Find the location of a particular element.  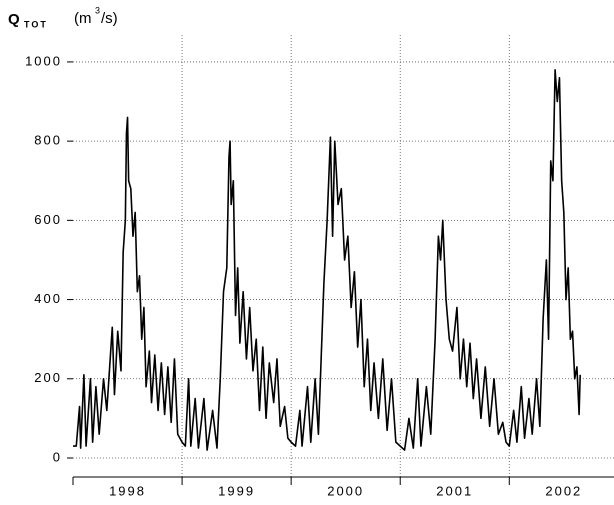

x-tick-label: 2000 is located at coordinates (345, 490).